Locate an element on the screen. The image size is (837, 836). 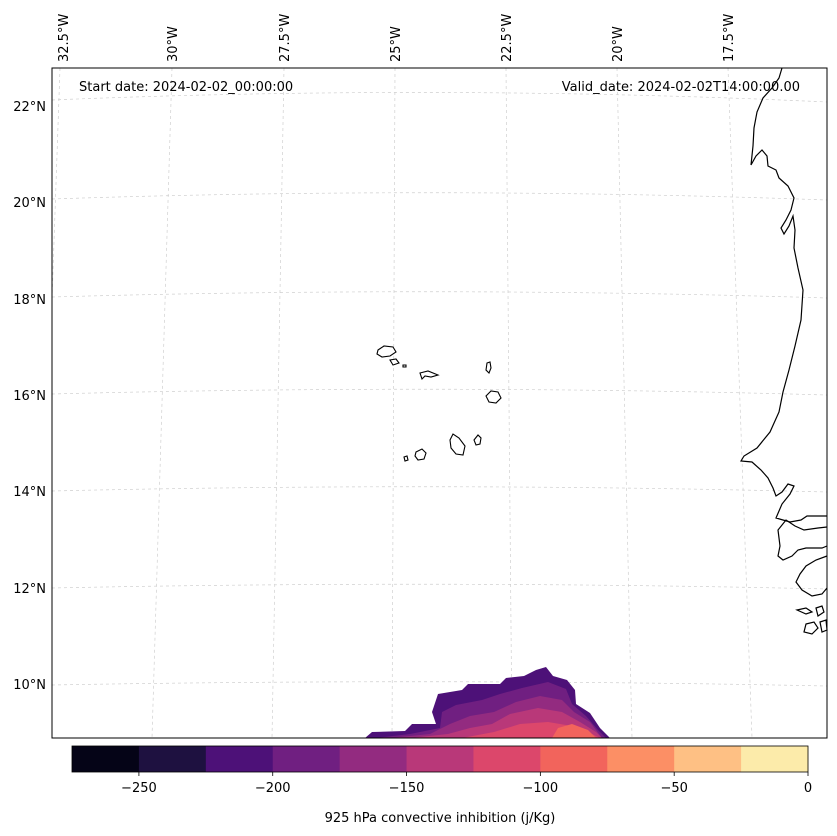
lon-label: 30°W is located at coordinates (173, 44).